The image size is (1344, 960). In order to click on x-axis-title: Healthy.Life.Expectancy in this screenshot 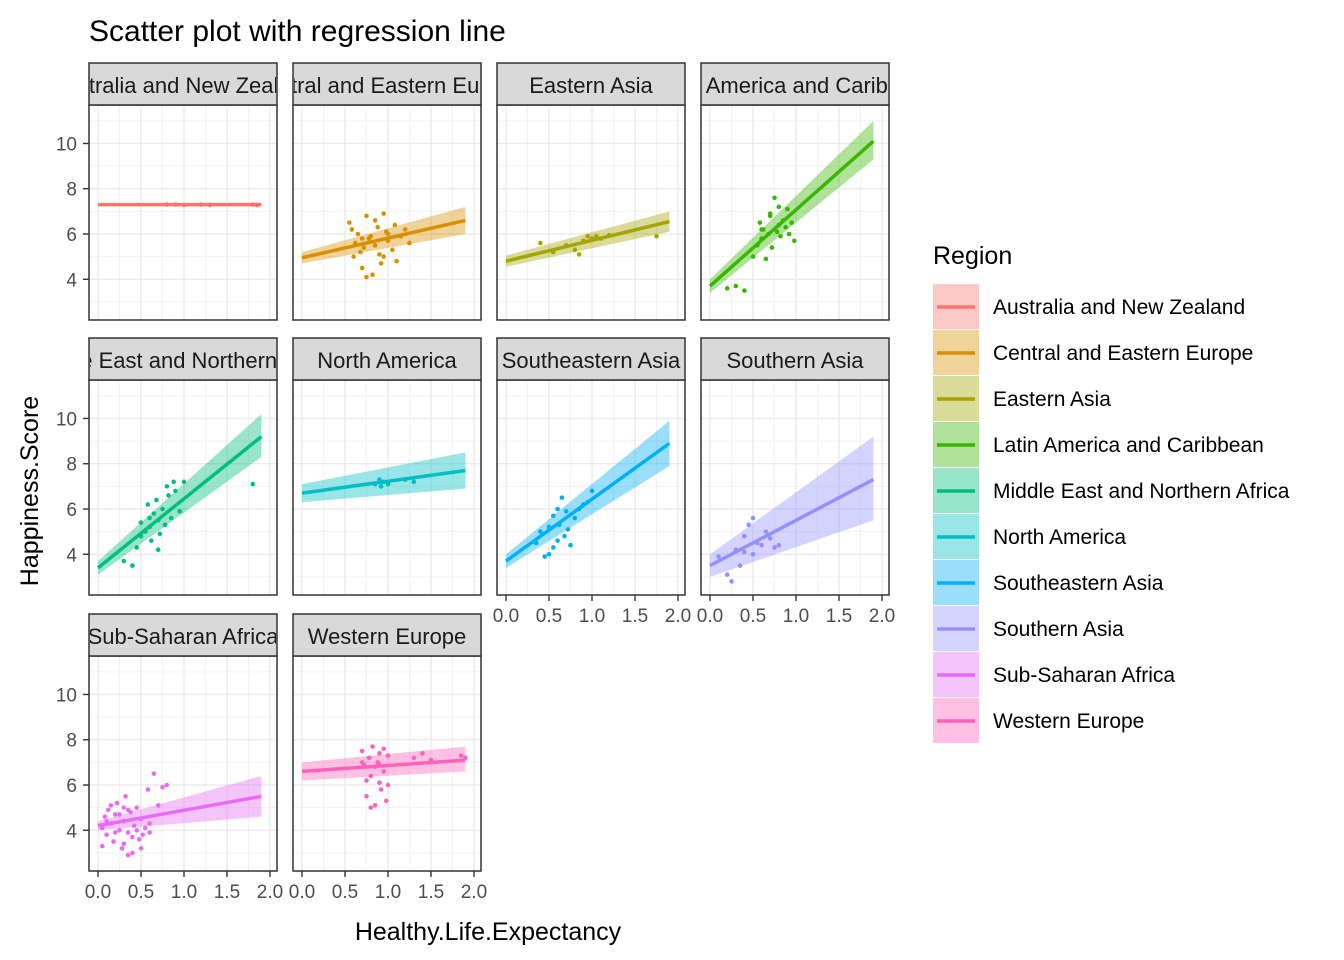, I will do `click(488, 932)`.